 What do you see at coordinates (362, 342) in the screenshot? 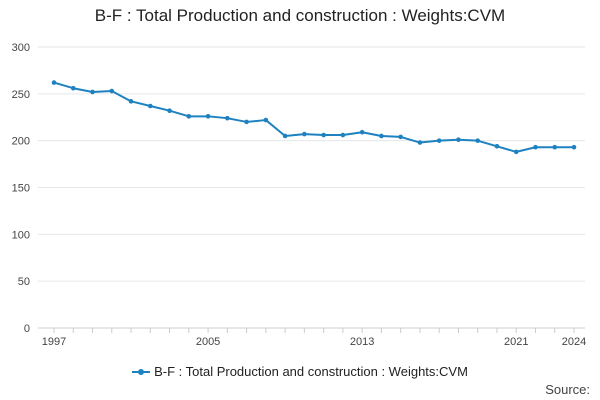
I see `x-tick-label: 2013` at bounding box center [362, 342].